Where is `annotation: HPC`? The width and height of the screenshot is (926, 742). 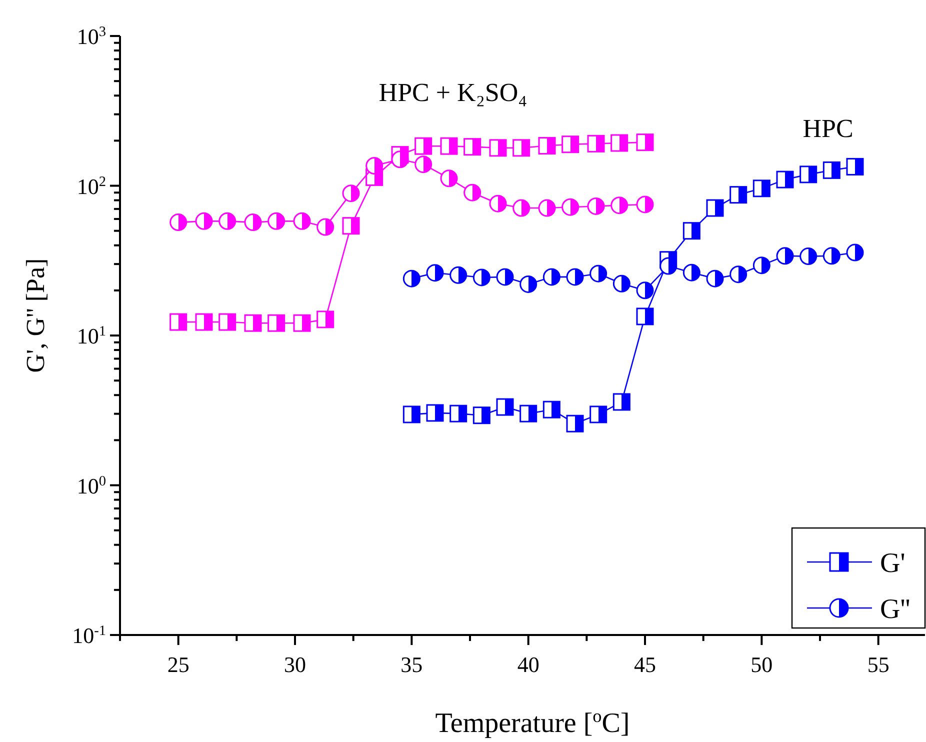
annotation: HPC is located at coordinates (828, 128).